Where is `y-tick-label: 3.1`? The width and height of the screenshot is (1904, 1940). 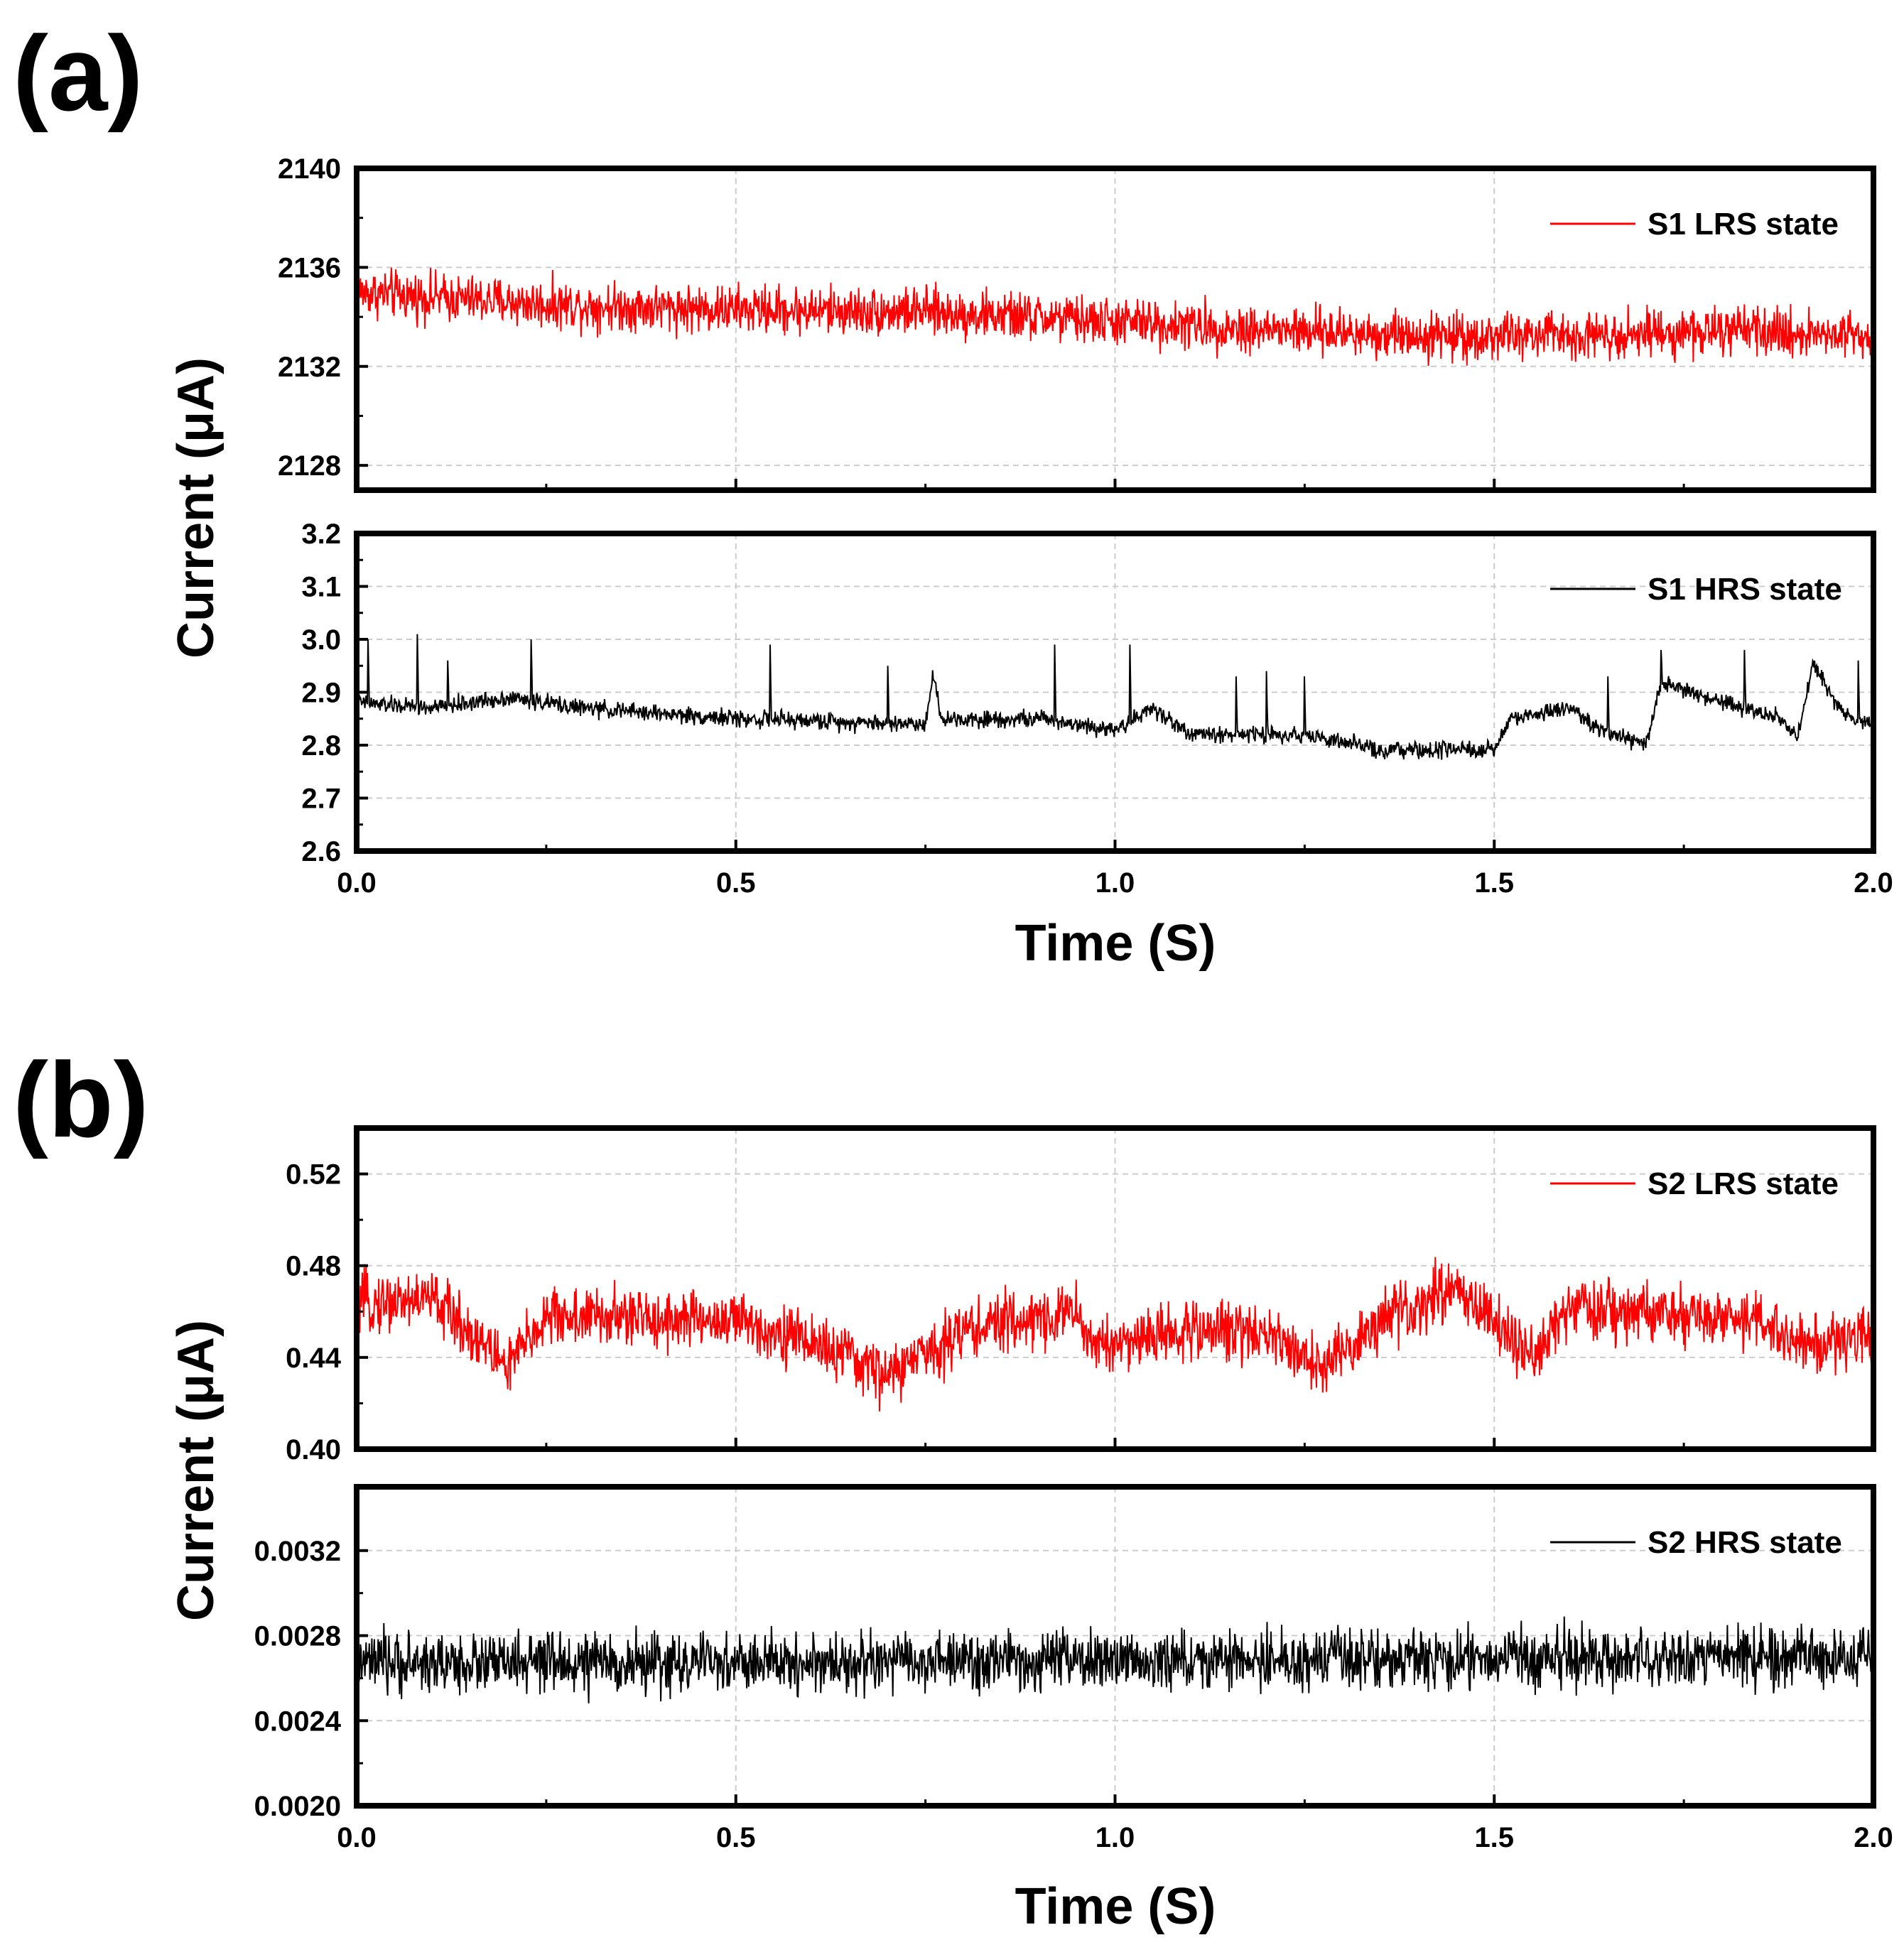
y-tick-label: 3.1 is located at coordinates (321, 587).